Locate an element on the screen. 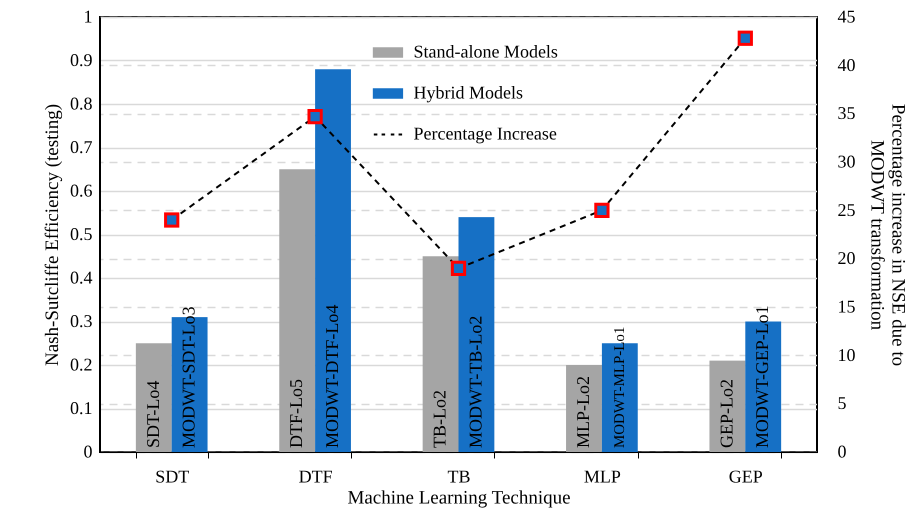 The width and height of the screenshot is (918, 513). y2-tick-label: 25 is located at coordinates (847, 210).